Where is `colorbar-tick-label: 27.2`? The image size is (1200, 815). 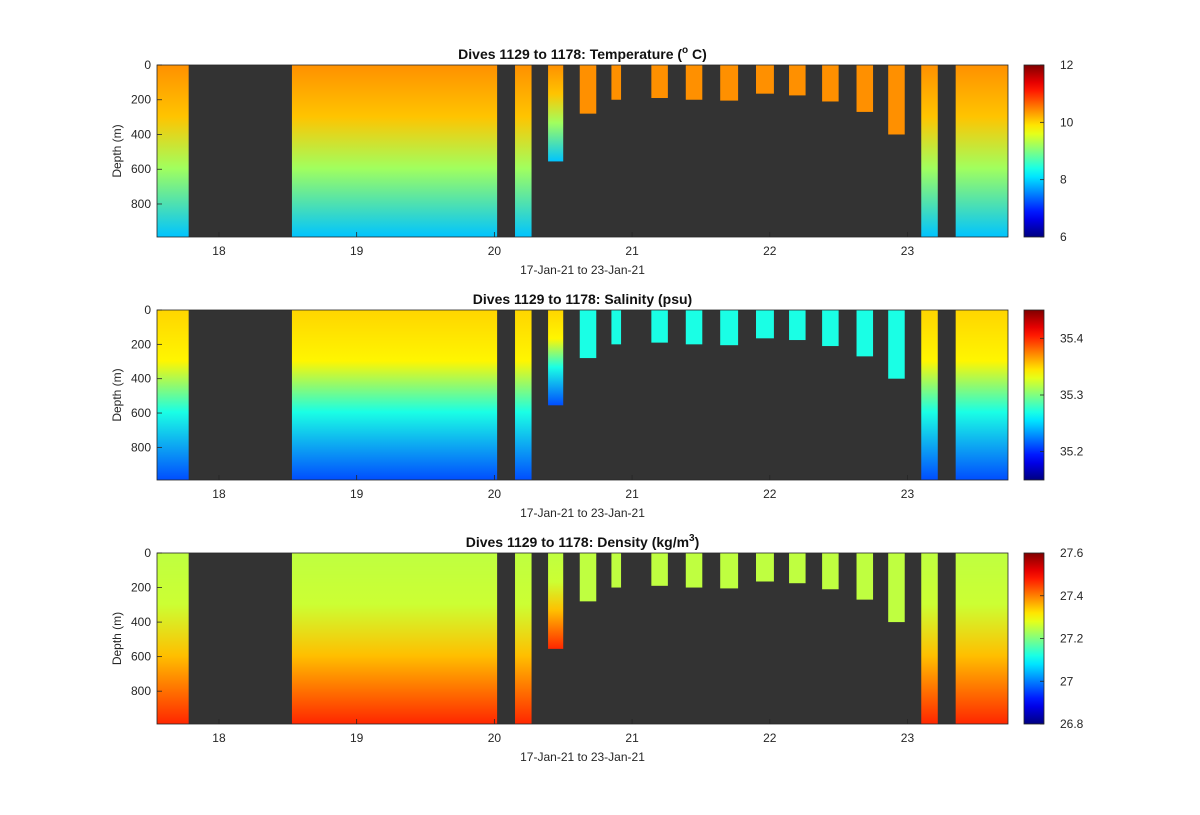
colorbar-tick-label: 27.2 is located at coordinates (1072, 639).